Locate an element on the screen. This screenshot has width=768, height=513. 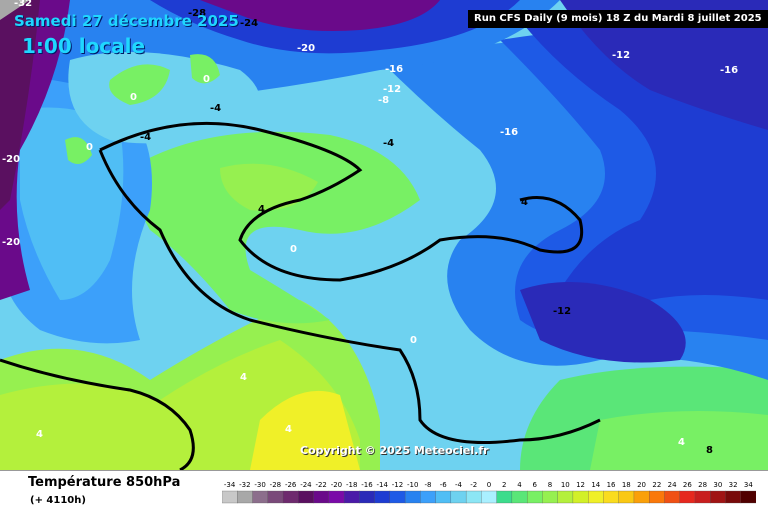
scale-tick-label: -10 is located at coordinates (412, 485).